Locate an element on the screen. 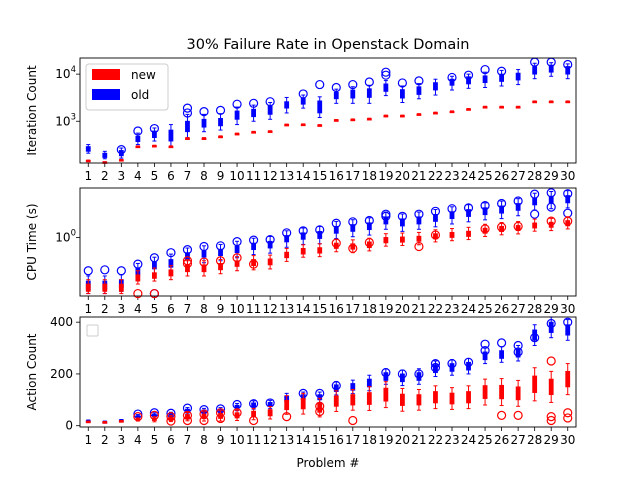 The height and width of the screenshot is (480, 640). x-tick-label-1-12: 12 is located at coordinates (269, 176).